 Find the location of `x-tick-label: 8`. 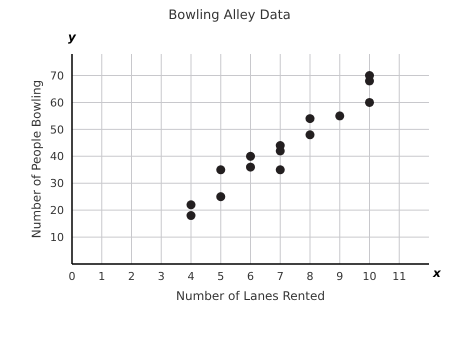

x-tick-label: 8 is located at coordinates (310, 276).